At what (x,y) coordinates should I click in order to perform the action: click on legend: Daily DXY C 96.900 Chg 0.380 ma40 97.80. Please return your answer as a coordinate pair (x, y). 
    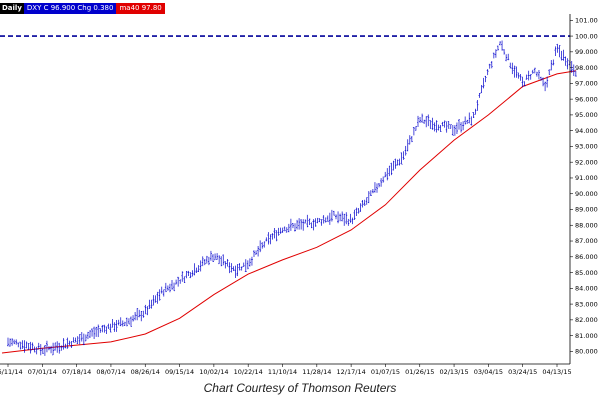
    Looking at the image, I should click on (82, 8).